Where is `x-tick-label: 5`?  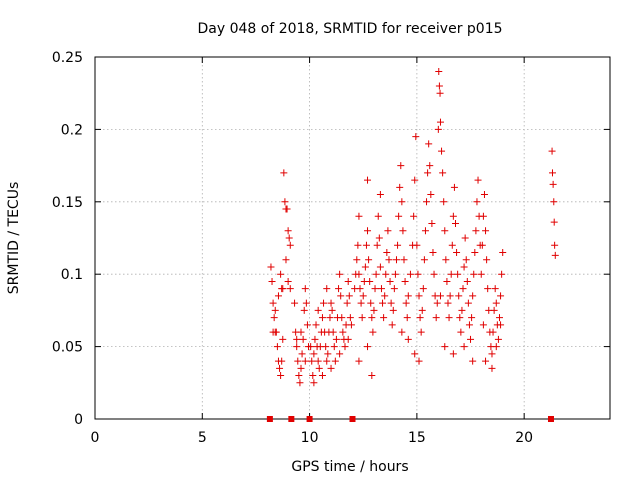 x-tick-label: 5 is located at coordinates (202, 438).